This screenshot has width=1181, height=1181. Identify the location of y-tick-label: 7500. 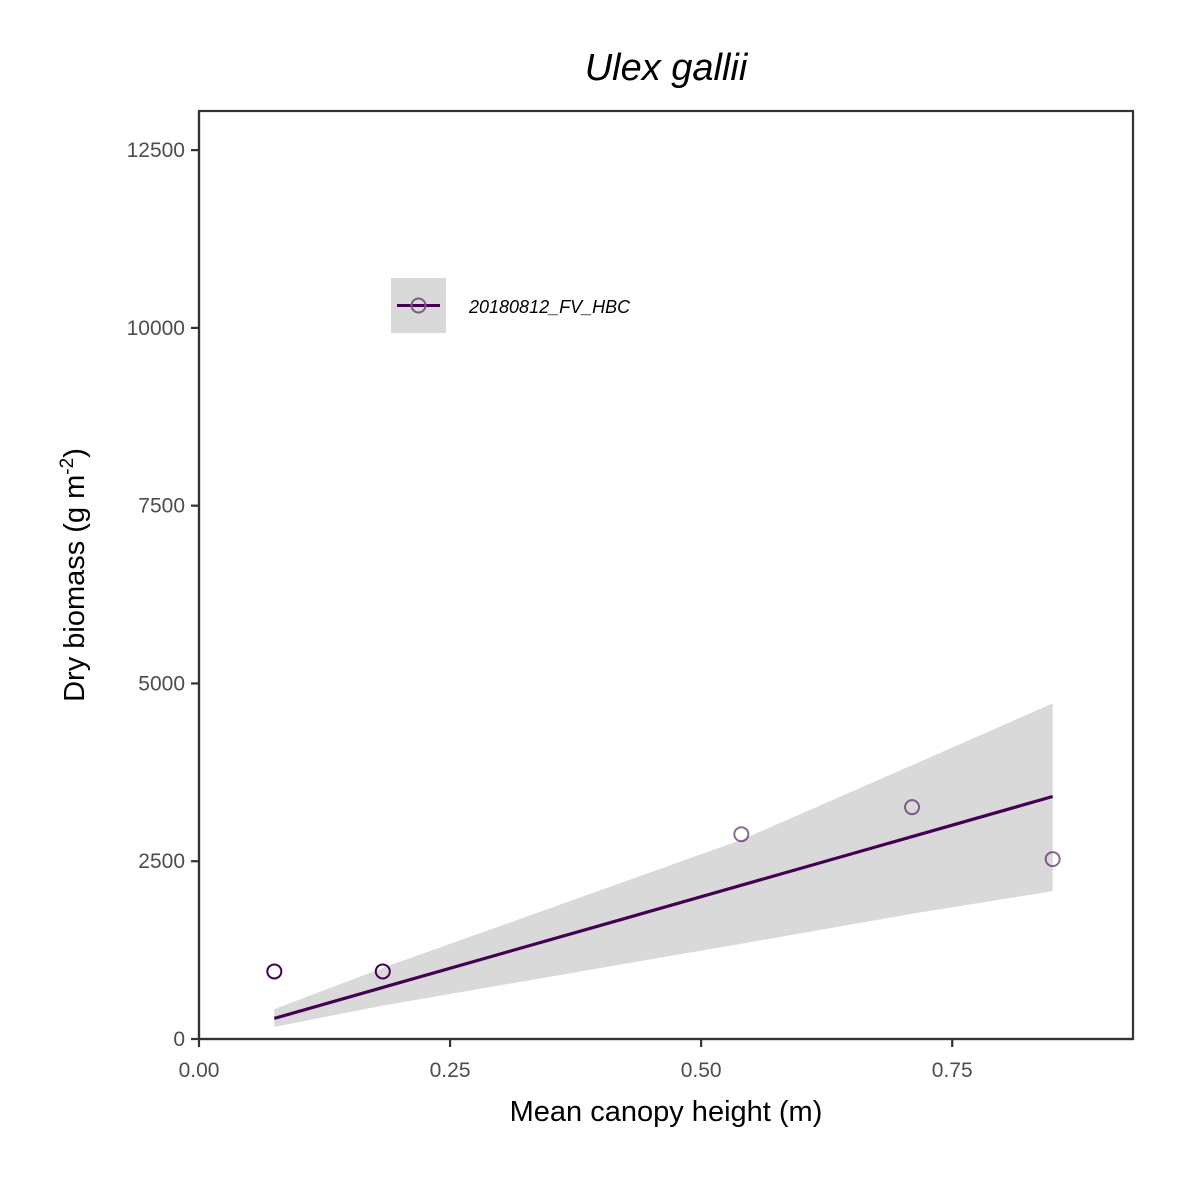
(161, 506).